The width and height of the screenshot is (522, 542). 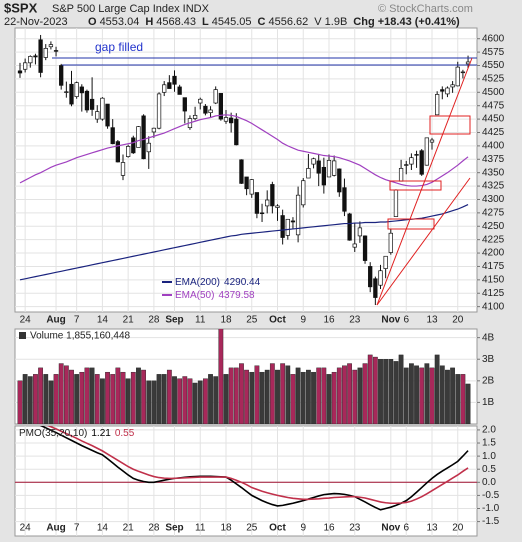 What do you see at coordinates (101, 433) in the screenshot?
I see `legend-value: 1.21` at bounding box center [101, 433].